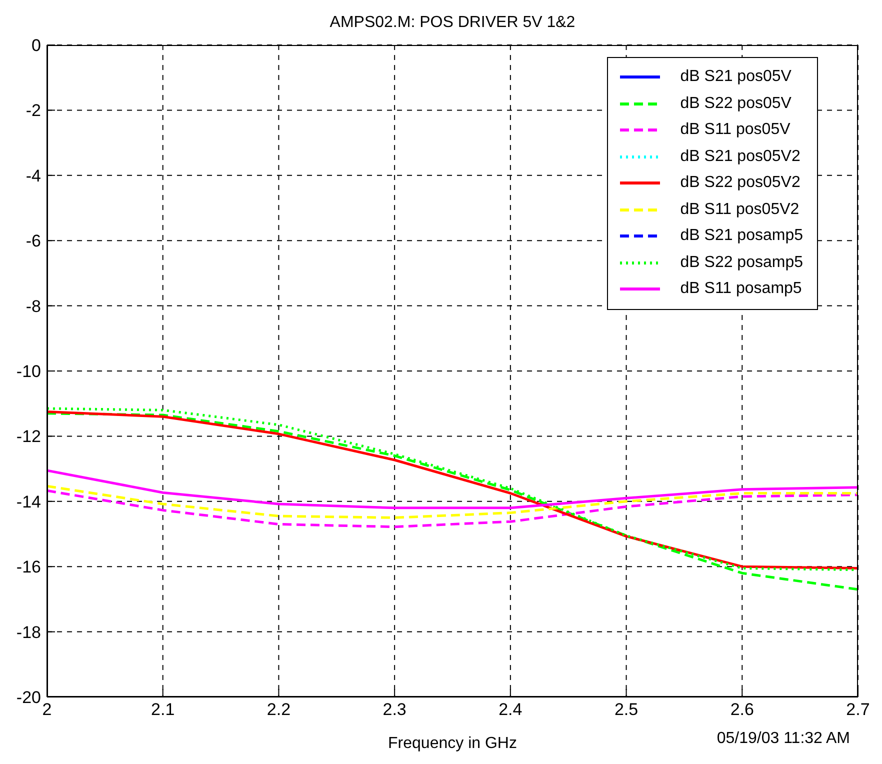 The height and width of the screenshot is (764, 882). I want to click on text: 05/19/03 11:32 AM, so click(783, 739).